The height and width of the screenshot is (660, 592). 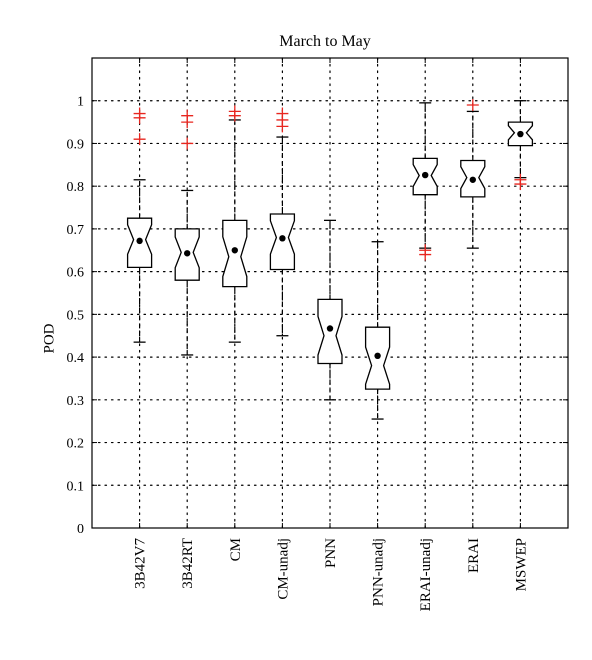 I want to click on y-tick-label: 0.3, so click(x=76, y=401).